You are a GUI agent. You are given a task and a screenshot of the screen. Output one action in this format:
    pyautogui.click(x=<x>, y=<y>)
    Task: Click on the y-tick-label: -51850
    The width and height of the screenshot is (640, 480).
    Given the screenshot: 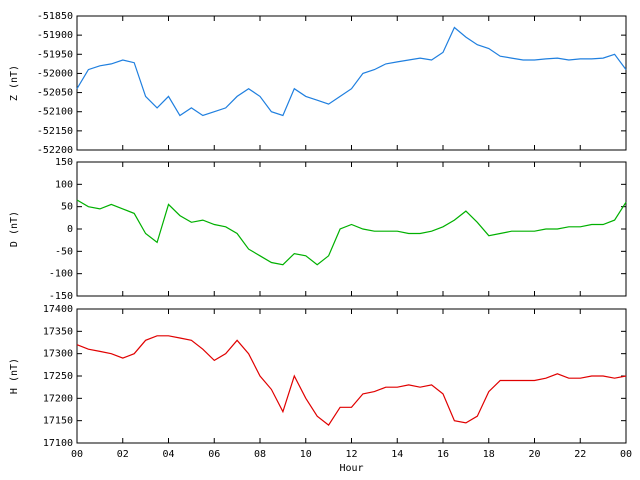 What is the action you would take?
    pyautogui.click(x=55, y=16)
    